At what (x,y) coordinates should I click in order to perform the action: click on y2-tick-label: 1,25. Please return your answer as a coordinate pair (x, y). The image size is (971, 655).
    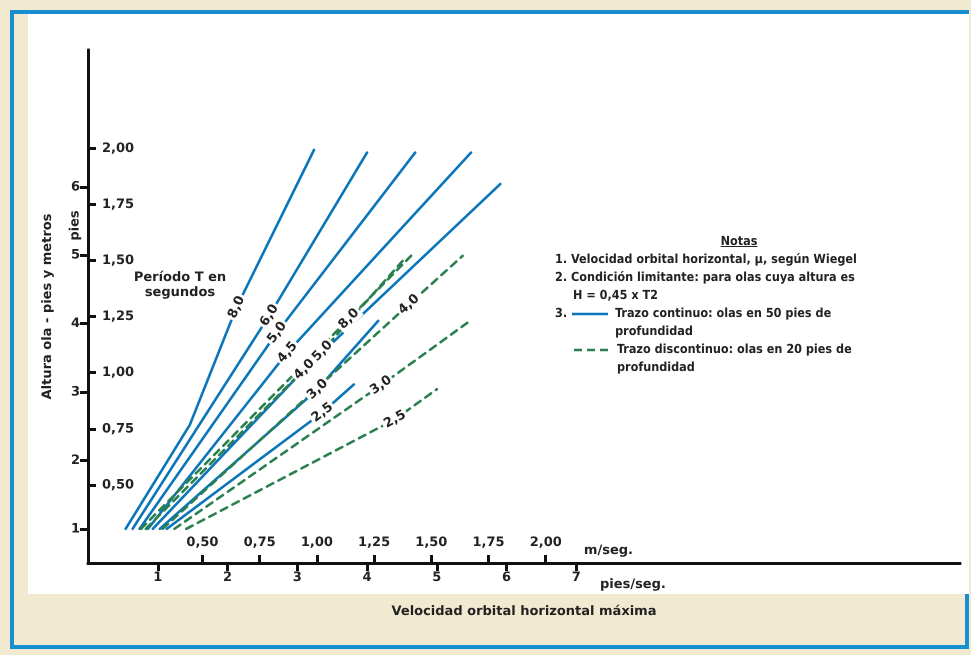
    Looking at the image, I should click on (118, 316).